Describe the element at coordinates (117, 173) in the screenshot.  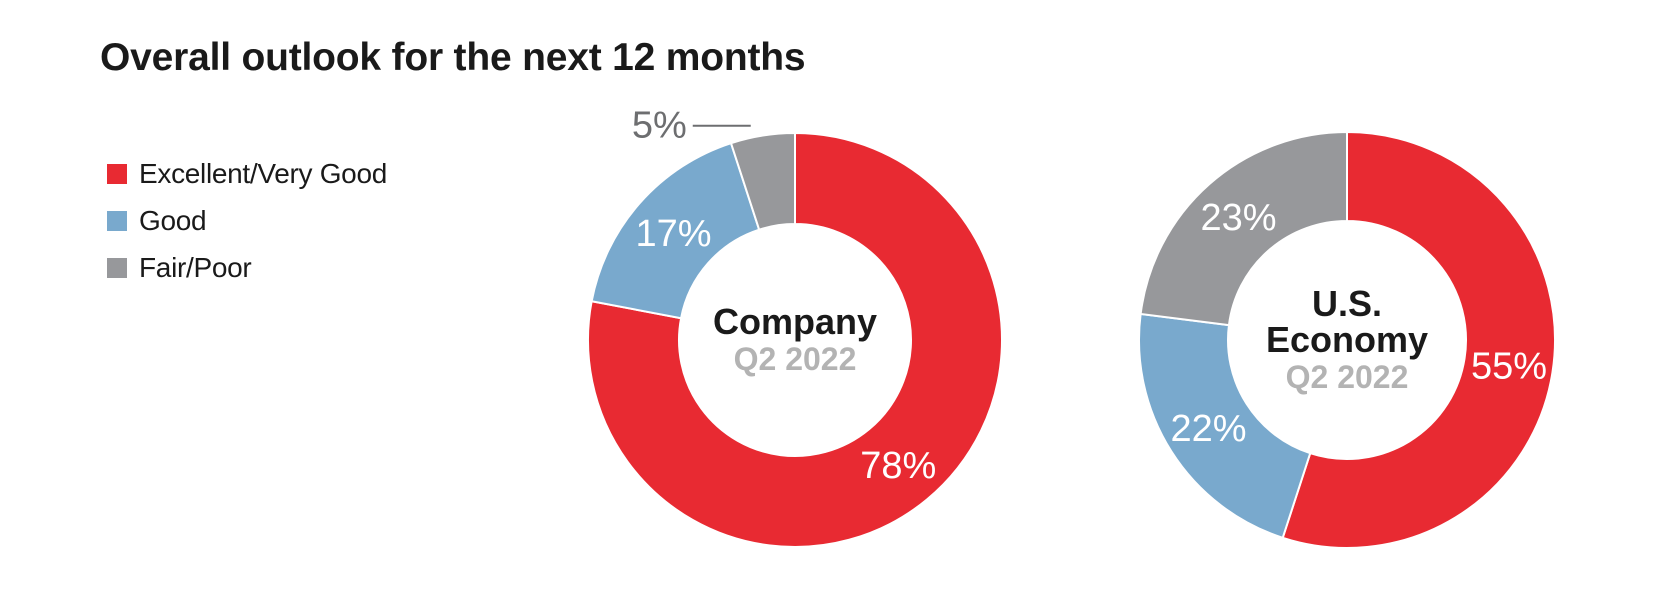
I see `legend-swatch-excellent` at that location.